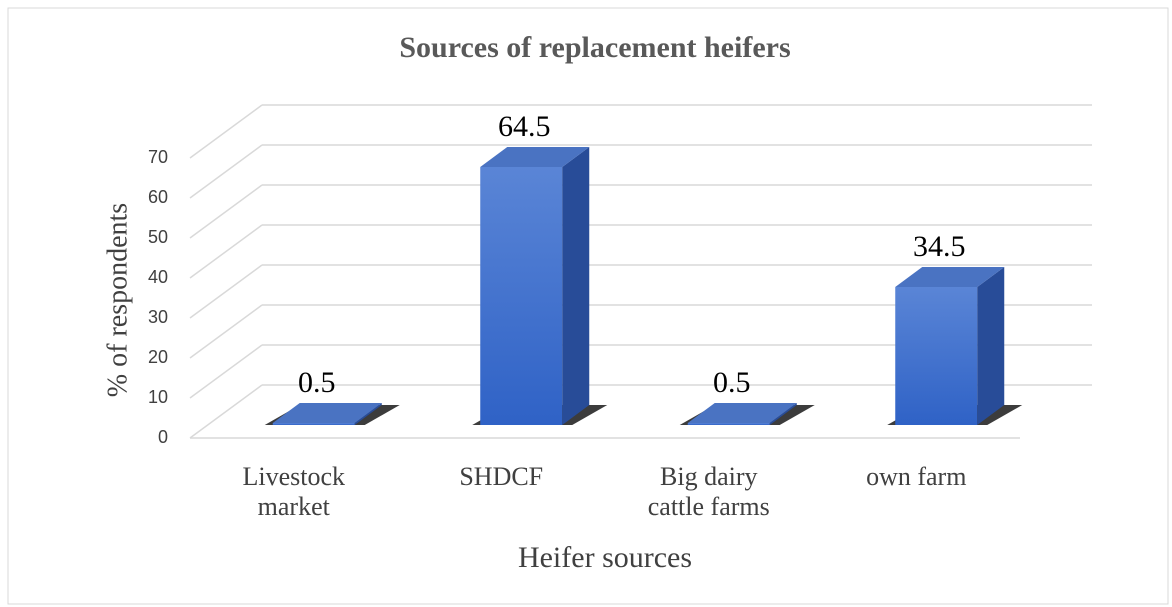 The image size is (1172, 607). Describe the element at coordinates (524, 126) in the screenshot. I see `data-label: 64.5` at that location.